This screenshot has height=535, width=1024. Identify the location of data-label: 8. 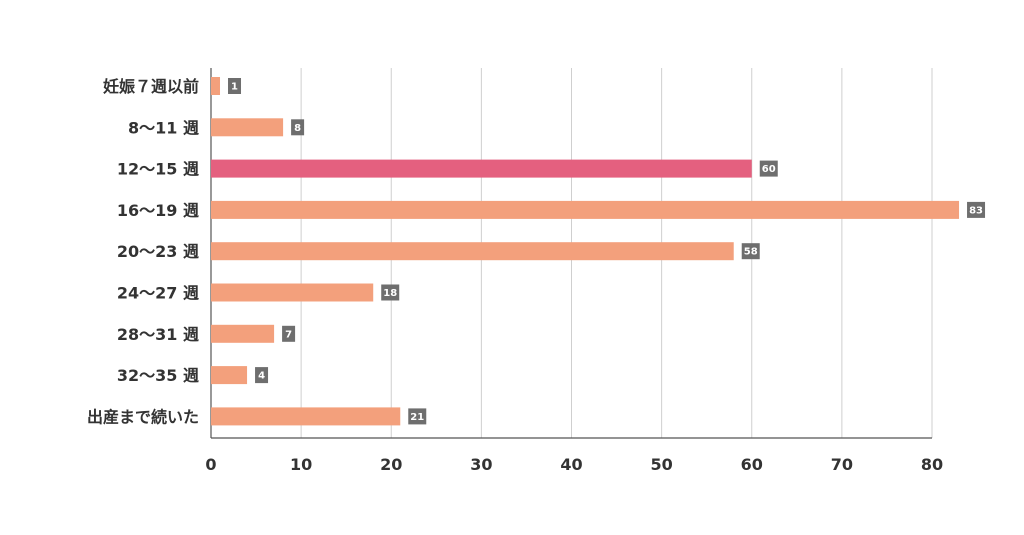
(297, 128).